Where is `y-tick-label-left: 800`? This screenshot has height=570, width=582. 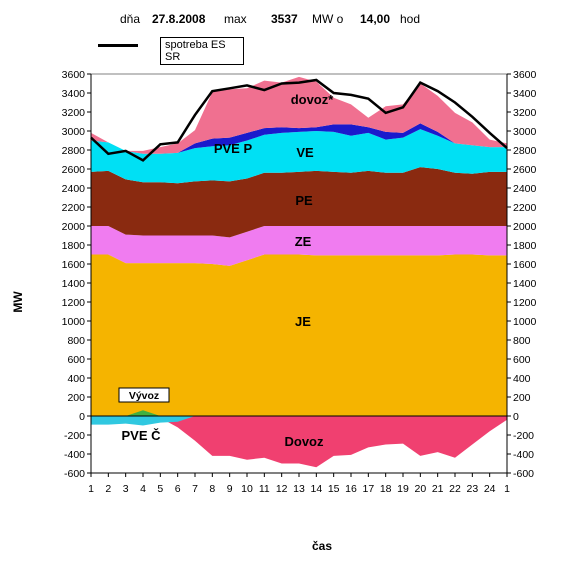
y-tick-label-left: 800 is located at coordinates (76, 341).